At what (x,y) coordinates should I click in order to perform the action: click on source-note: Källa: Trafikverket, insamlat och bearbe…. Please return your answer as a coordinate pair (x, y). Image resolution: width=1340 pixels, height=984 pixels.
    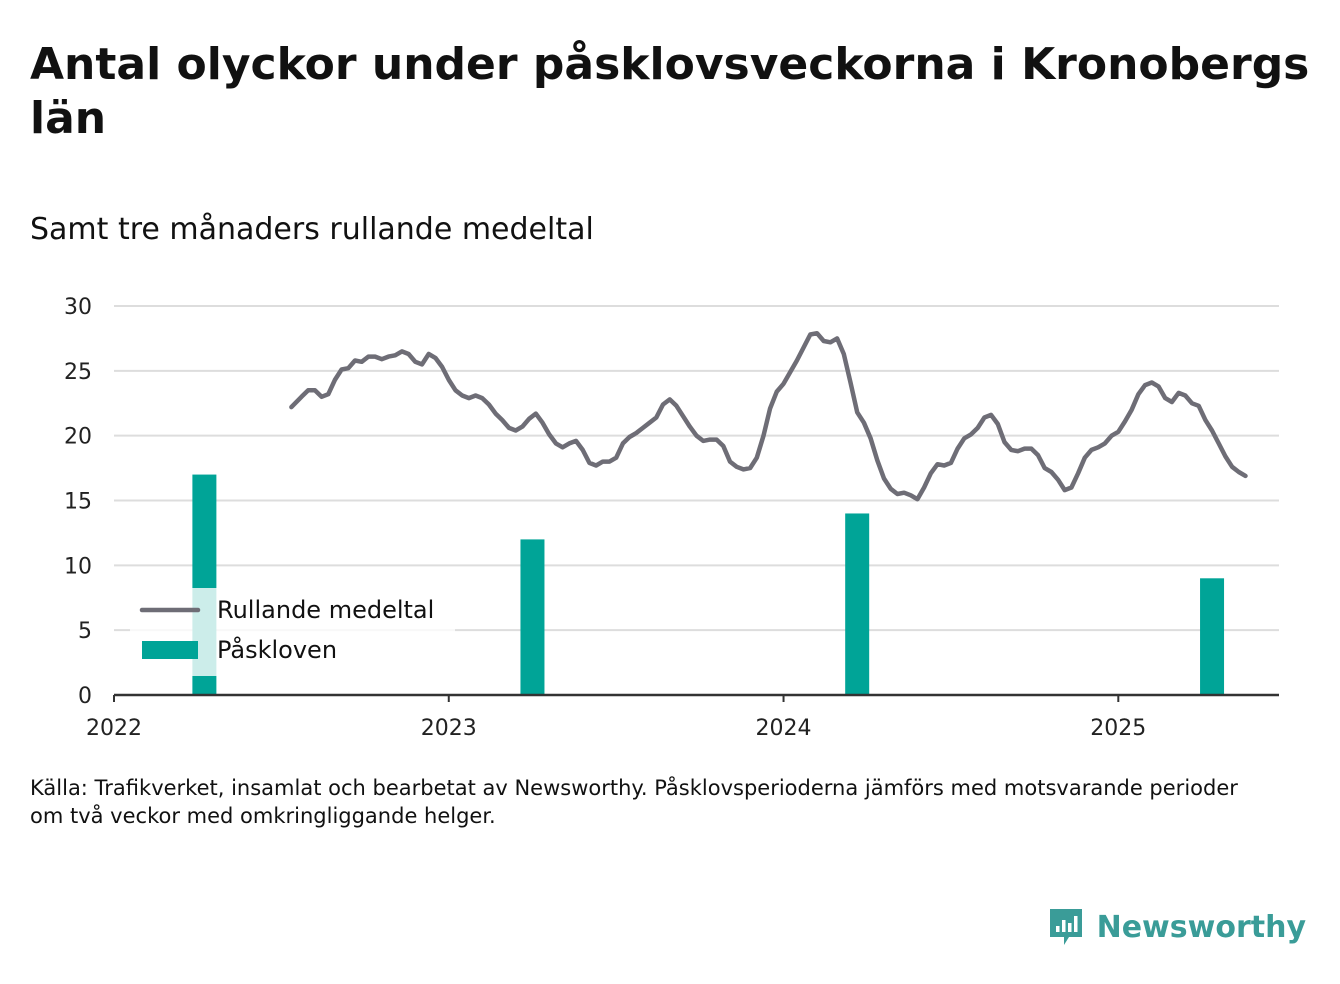
    Looking at the image, I should click on (650, 802).